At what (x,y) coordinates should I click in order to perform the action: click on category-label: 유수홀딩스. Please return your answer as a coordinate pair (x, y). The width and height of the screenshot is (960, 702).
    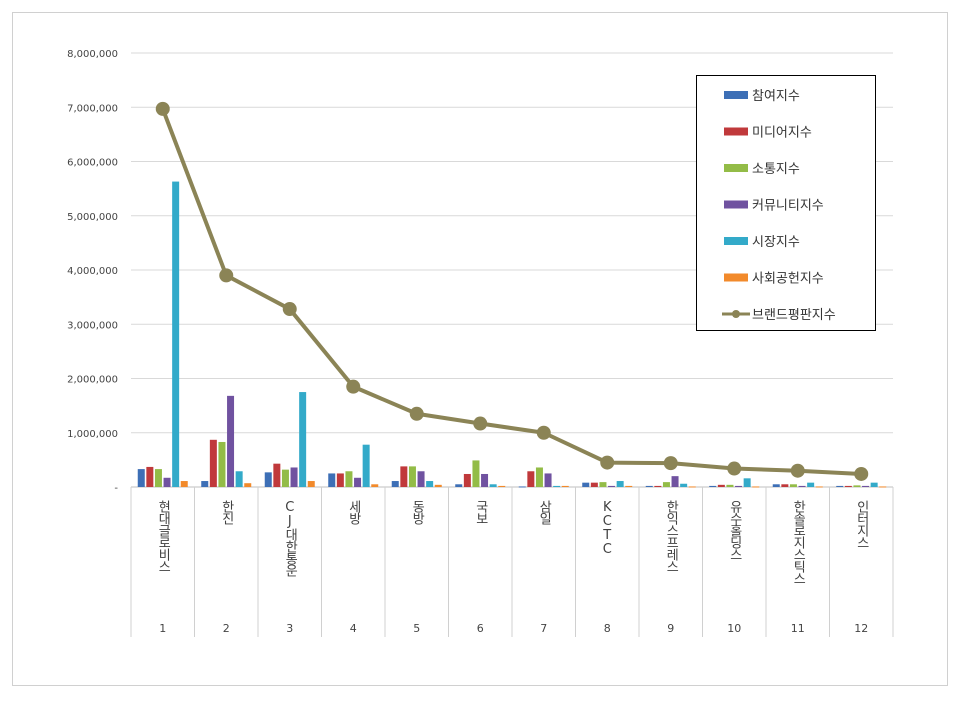
    Looking at the image, I should click on (734, 530).